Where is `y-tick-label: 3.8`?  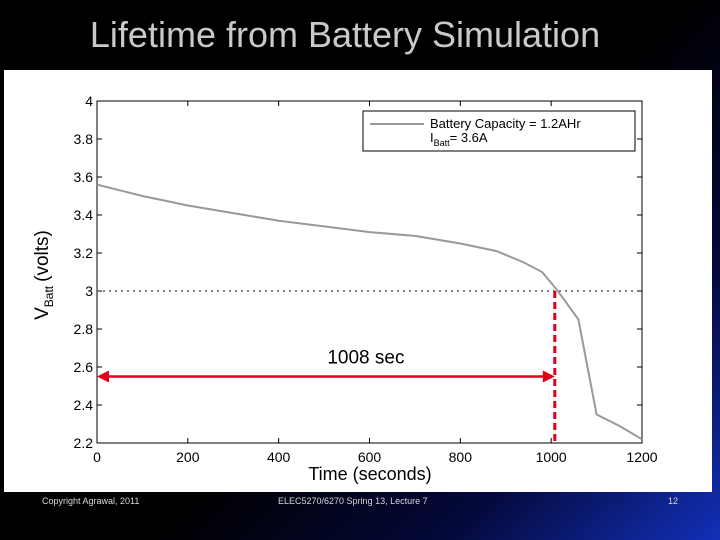 y-tick-label: 3.8 is located at coordinates (84, 139).